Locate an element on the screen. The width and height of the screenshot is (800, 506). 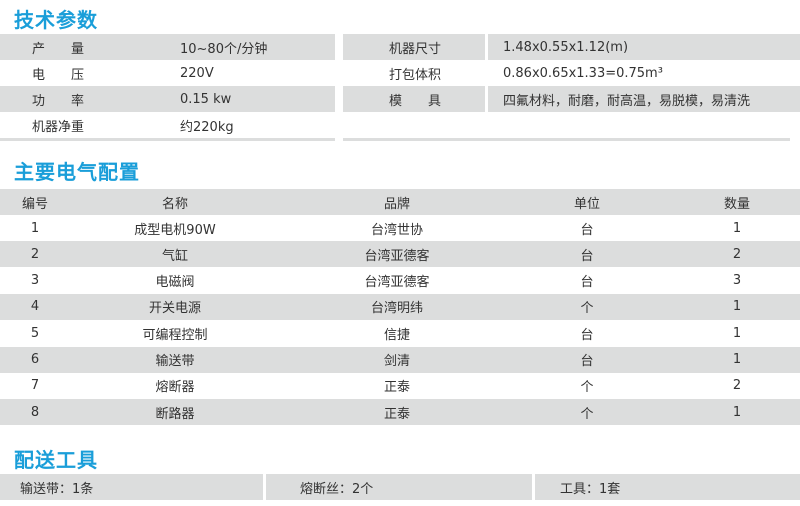
tool-item: 工具：1套 is located at coordinates (590, 489).